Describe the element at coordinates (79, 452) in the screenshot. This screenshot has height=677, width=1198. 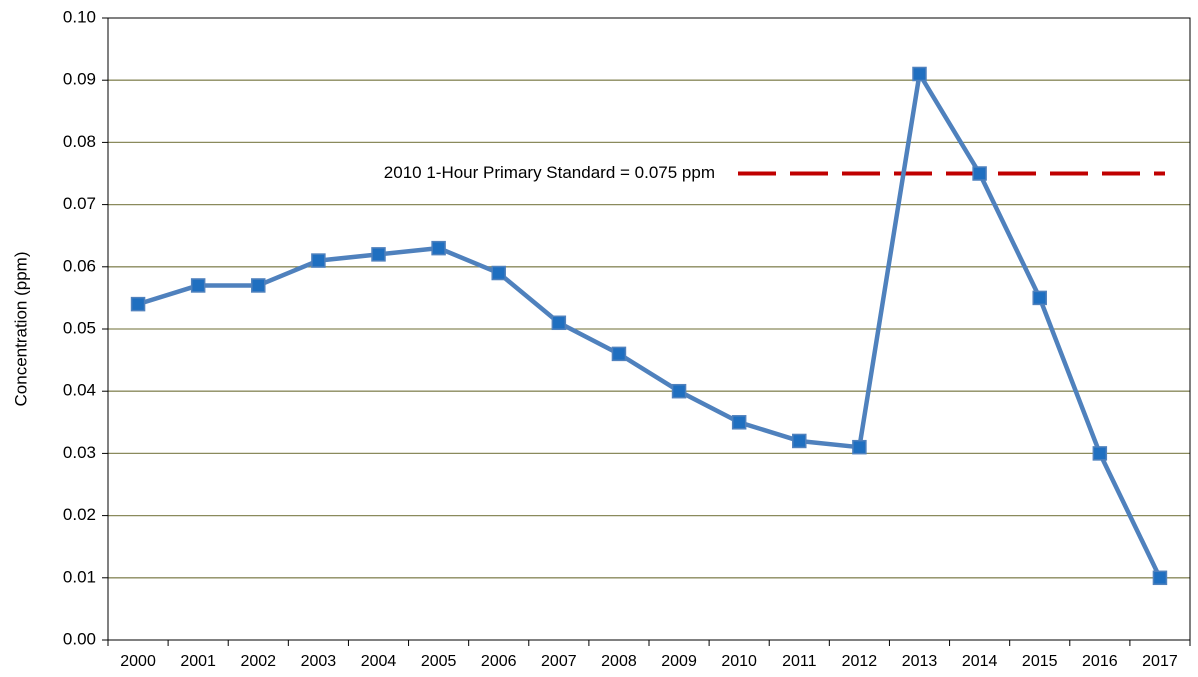
I see `y-tick-label: 0.03` at that location.